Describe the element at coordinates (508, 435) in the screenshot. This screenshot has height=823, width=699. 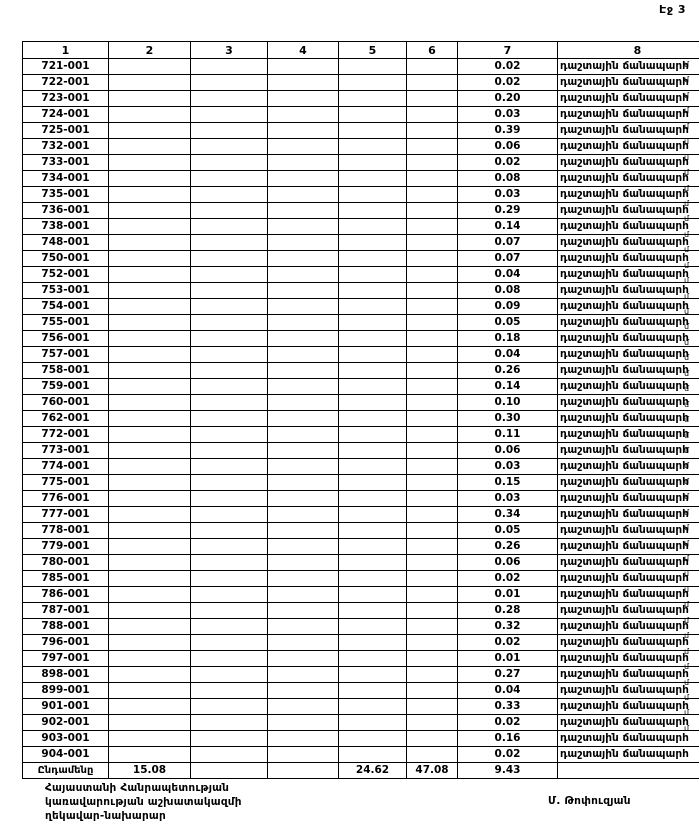
I see `table-cell-col-7: 0.11` at that location.